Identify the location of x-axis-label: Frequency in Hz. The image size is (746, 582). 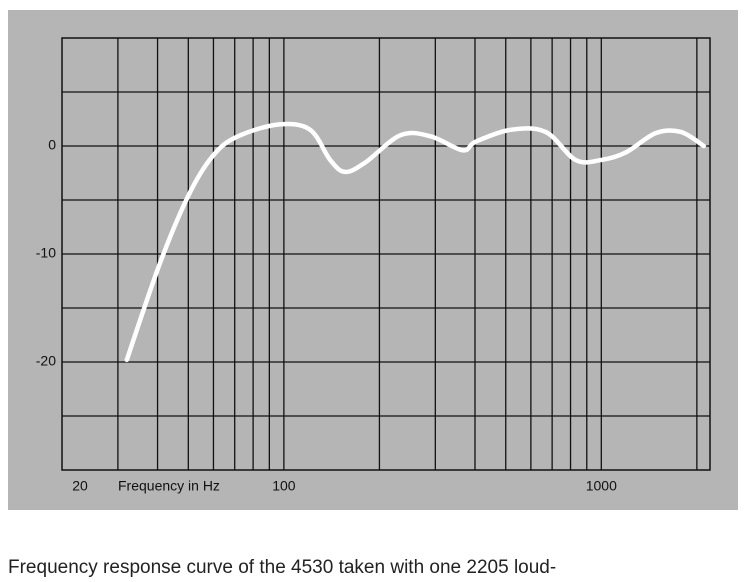
(169, 486).